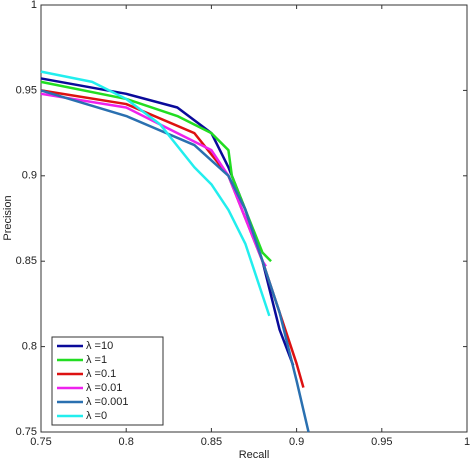  What do you see at coordinates (126, 442) in the screenshot?
I see `x-tick-label: 0.8` at bounding box center [126, 442].